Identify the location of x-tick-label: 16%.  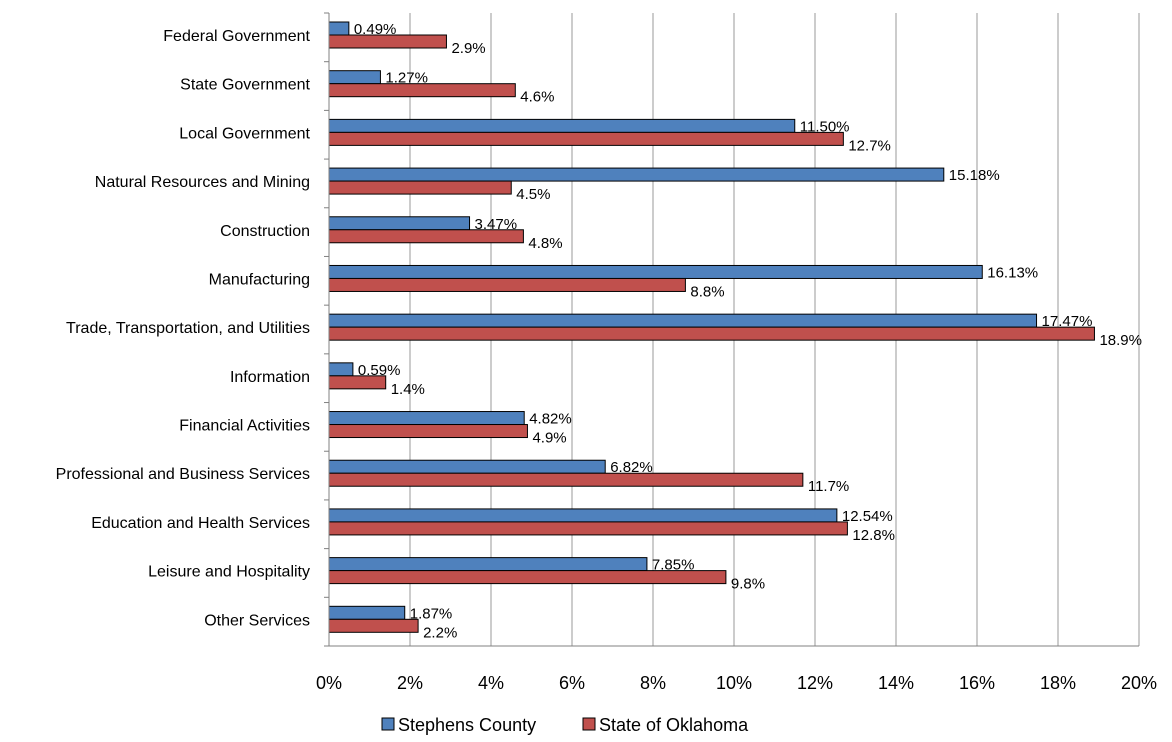
(977, 683).